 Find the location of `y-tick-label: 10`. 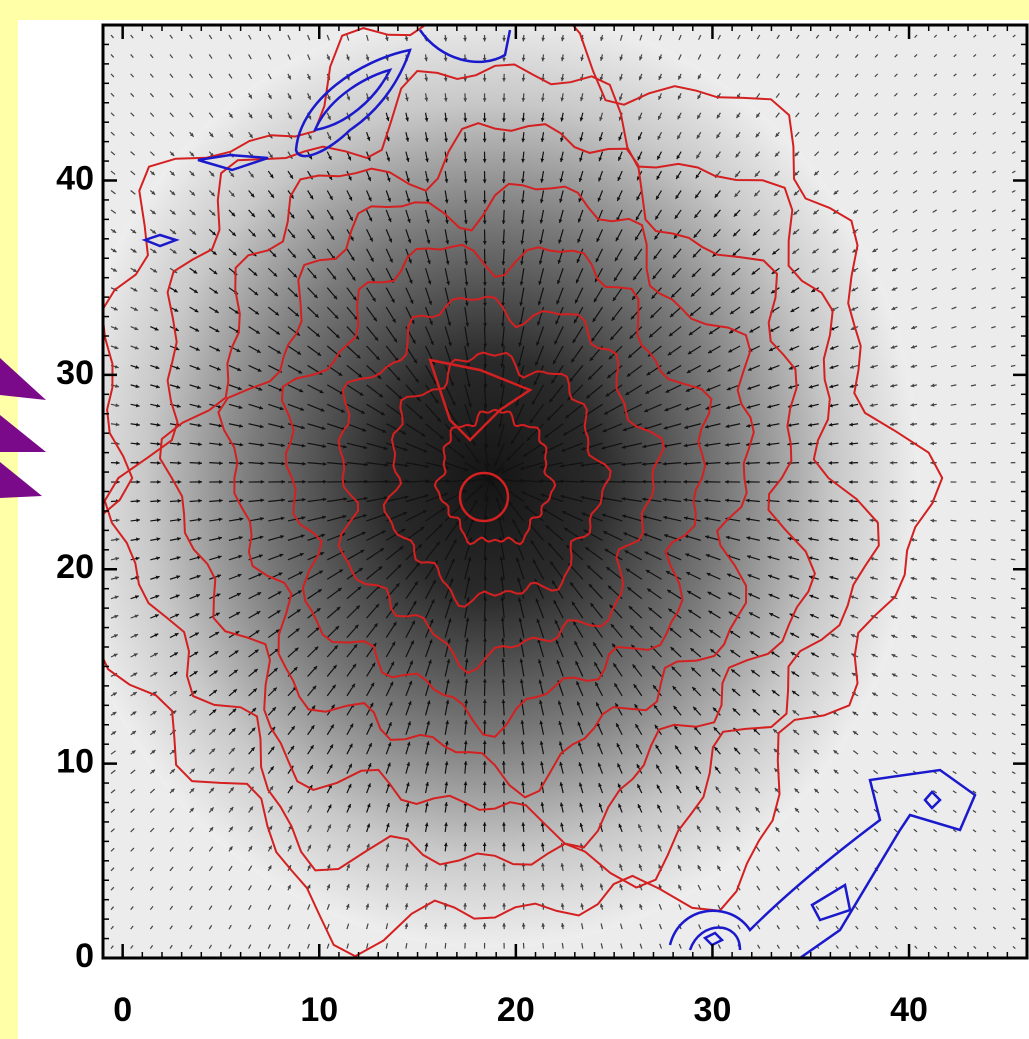

y-tick-label: 10 is located at coordinates (75, 762).